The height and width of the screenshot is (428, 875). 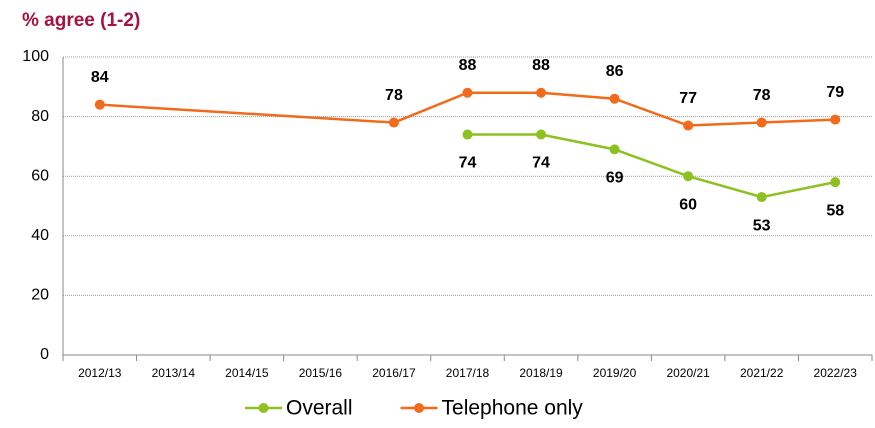 What do you see at coordinates (836, 373) in the screenshot?
I see `x-tick-label: 2022/23` at bounding box center [836, 373].